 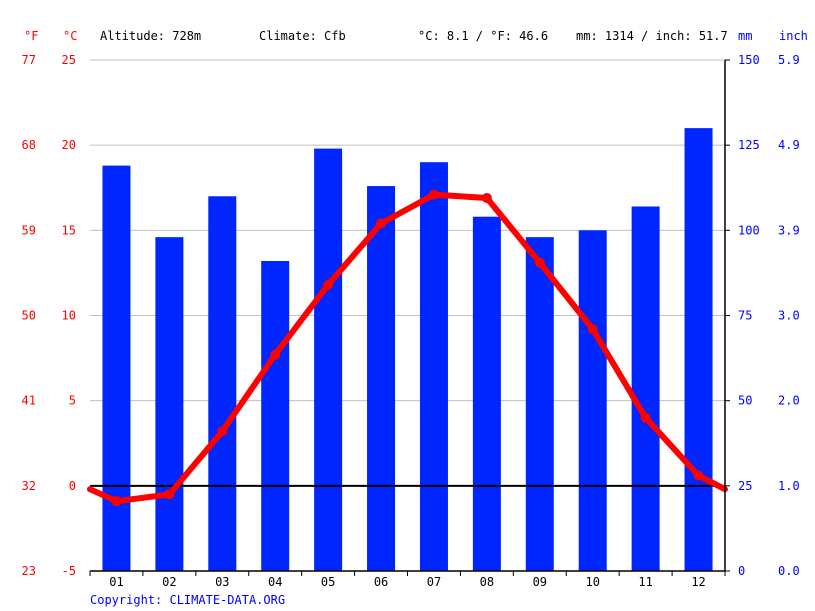 I want to click on unit-f-label: °F, so click(x=31, y=36).